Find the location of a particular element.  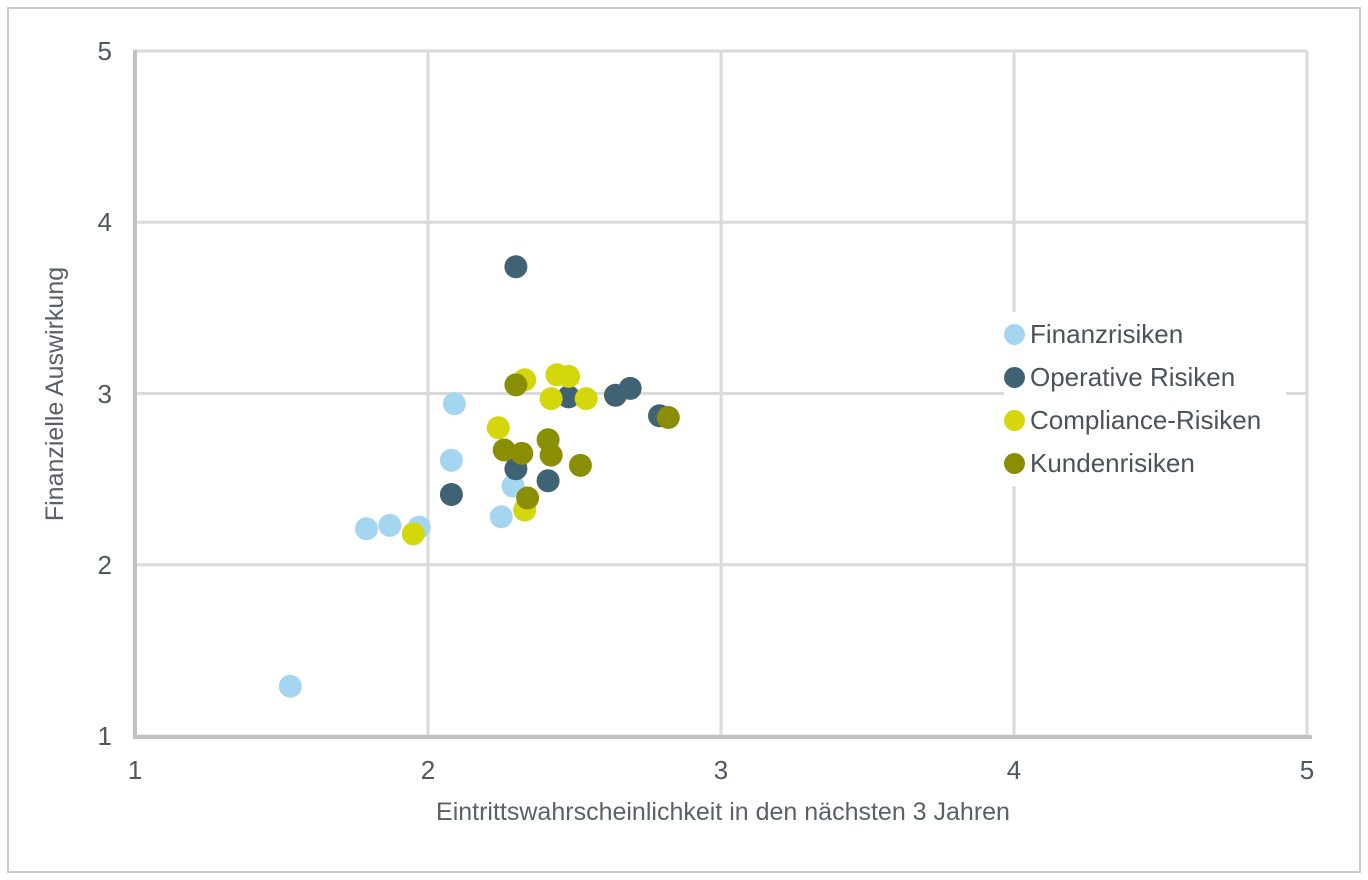

x-tick-label-1: 1 is located at coordinates (135, 770).